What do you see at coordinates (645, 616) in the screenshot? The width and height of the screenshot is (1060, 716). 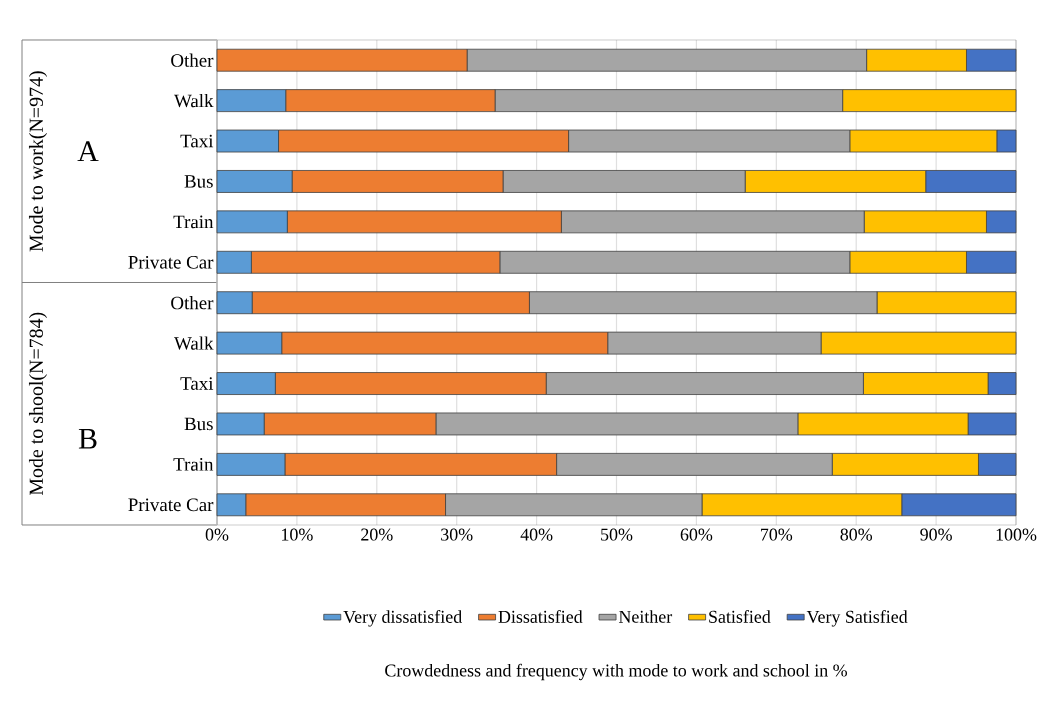 I see `legend-label: Neither` at bounding box center [645, 616].